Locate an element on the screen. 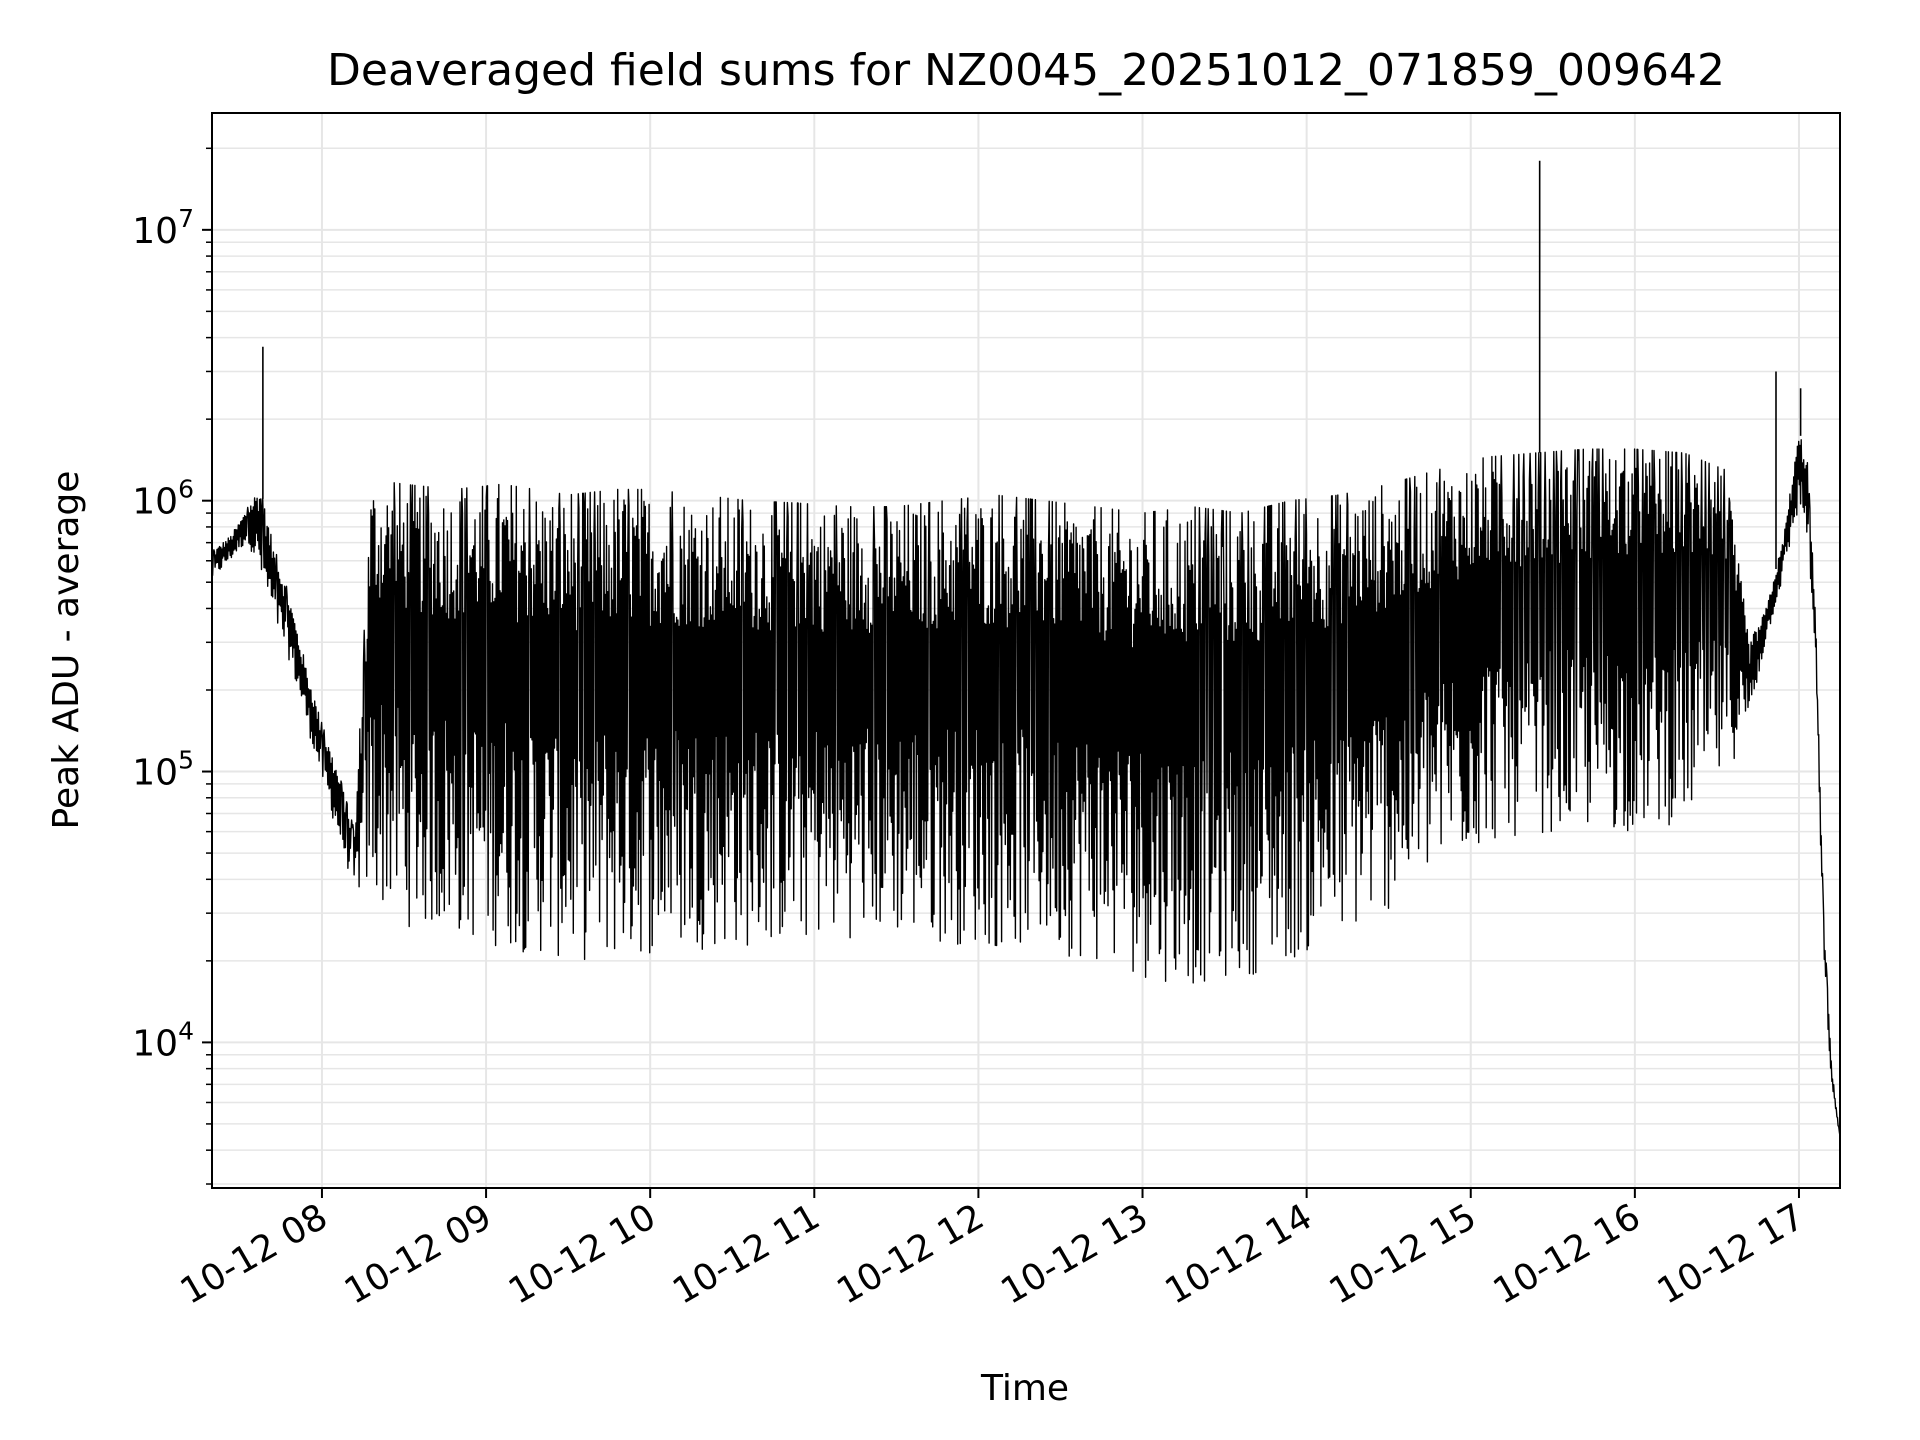  y-tick-label: 10⁷ is located at coordinates (163, 228).